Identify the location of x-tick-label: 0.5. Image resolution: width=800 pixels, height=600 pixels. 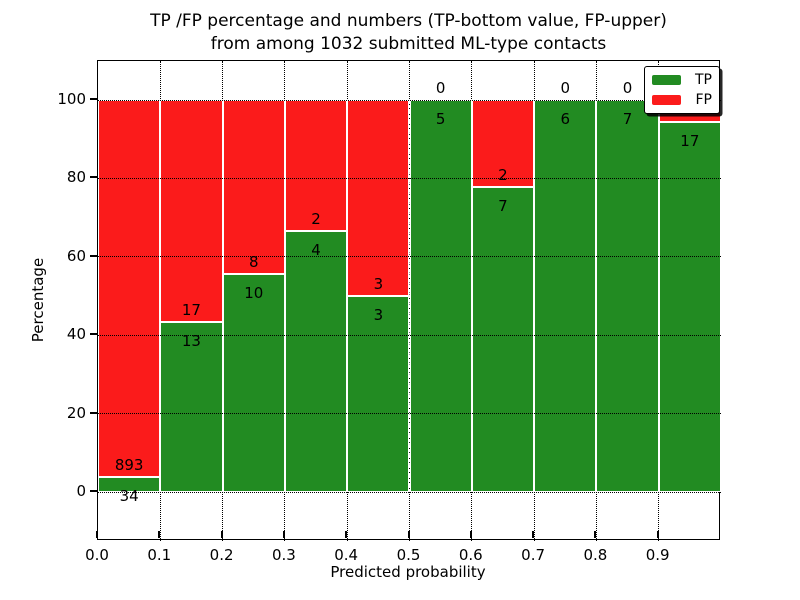
(408, 555).